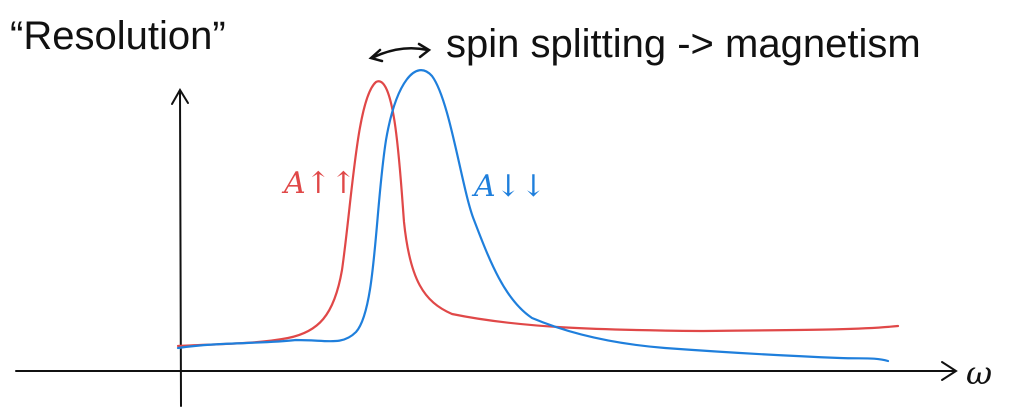 This screenshot has width=1035, height=417. I want to click on annotation-text: spin splitting -> magnetism, so click(683, 44).